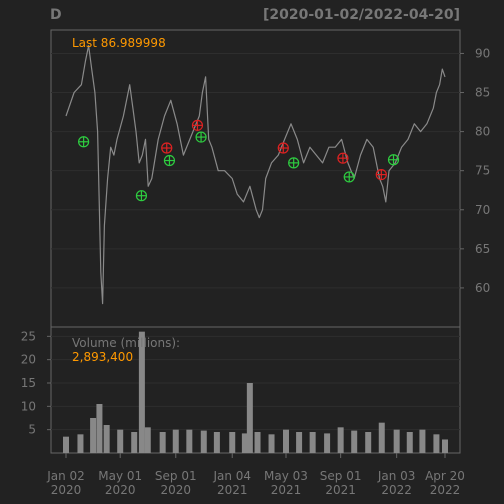  What do you see at coordinates (28, 336) in the screenshot?
I see `volume-tick-label: 25` at bounding box center [28, 336].